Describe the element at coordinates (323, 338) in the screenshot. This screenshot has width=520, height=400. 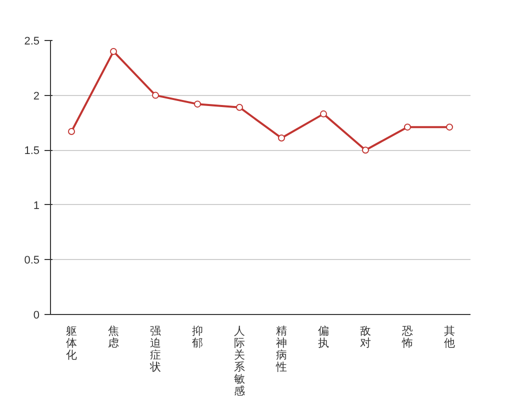
I see `x-tick-label: 偏执` at that location.